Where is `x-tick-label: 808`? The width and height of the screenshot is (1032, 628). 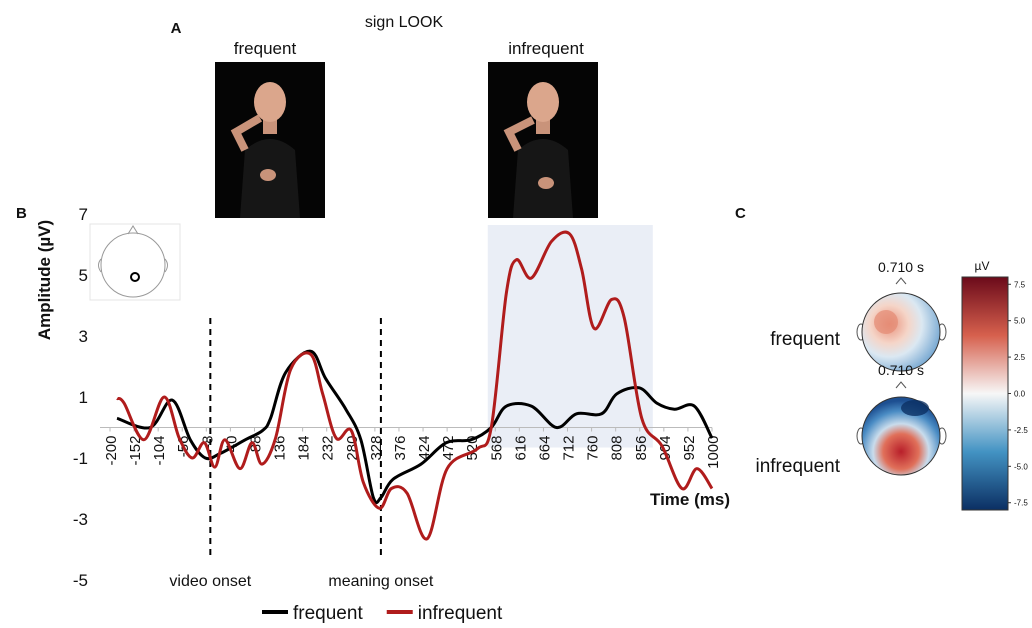 x-tick-label: 808 is located at coordinates (617, 448).